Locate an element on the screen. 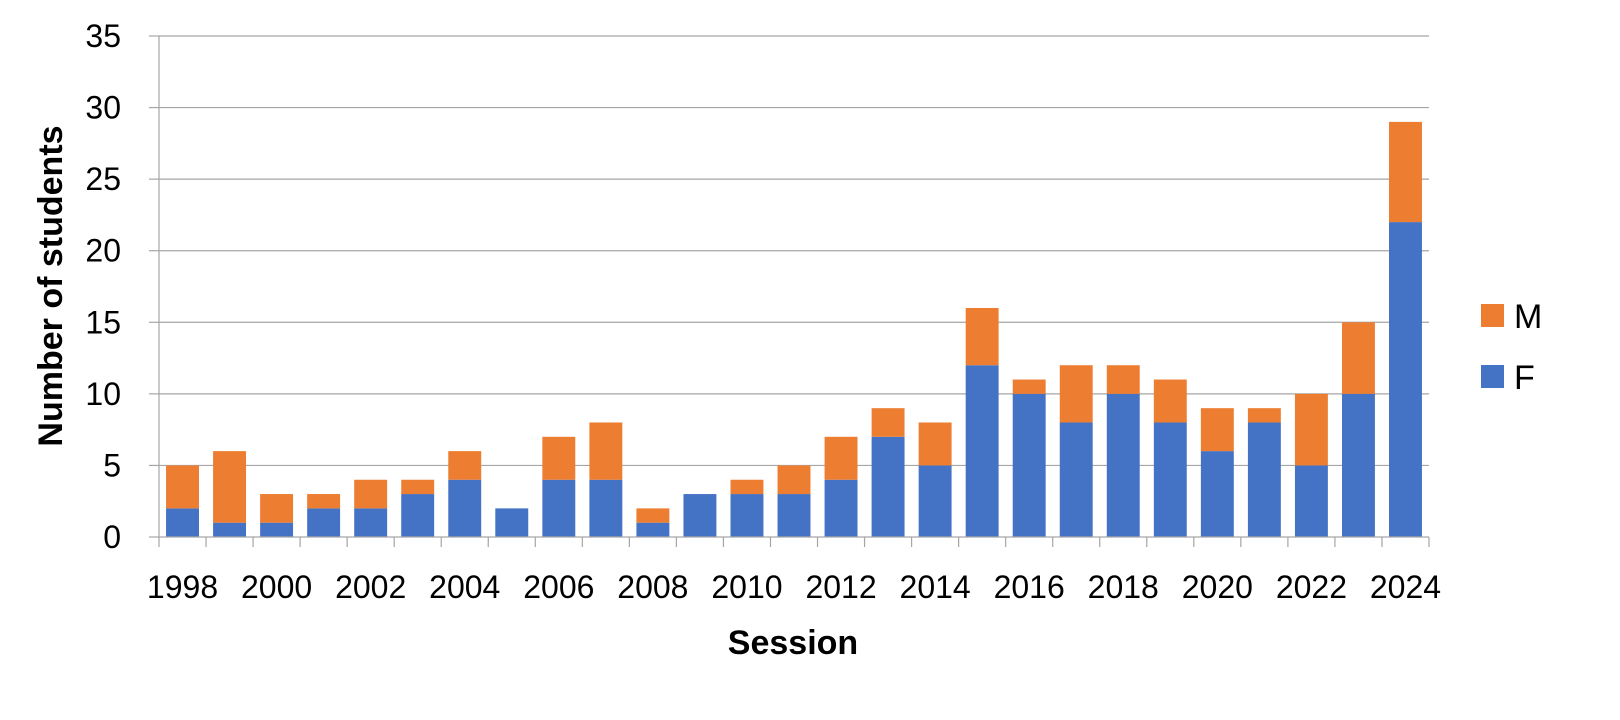 Image resolution: width=1620 pixels, height=720 pixels. bar-F-2020 is located at coordinates (1217, 494).